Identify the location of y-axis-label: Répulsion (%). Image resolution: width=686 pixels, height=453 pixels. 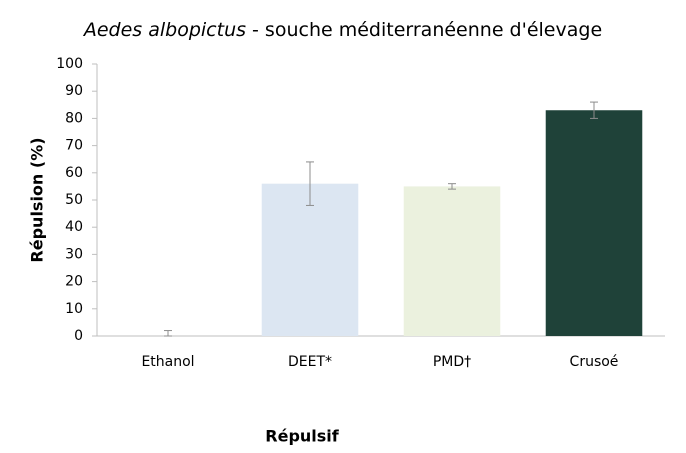
(37, 199).